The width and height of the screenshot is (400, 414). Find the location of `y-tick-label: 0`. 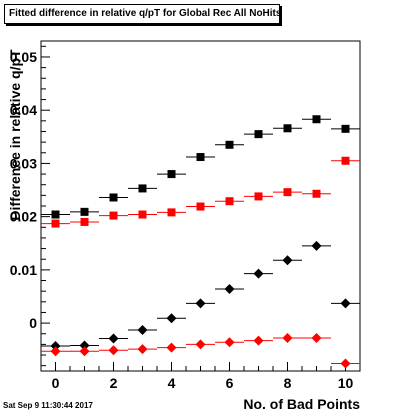

y-tick-label: 0 is located at coordinates (33, 323).